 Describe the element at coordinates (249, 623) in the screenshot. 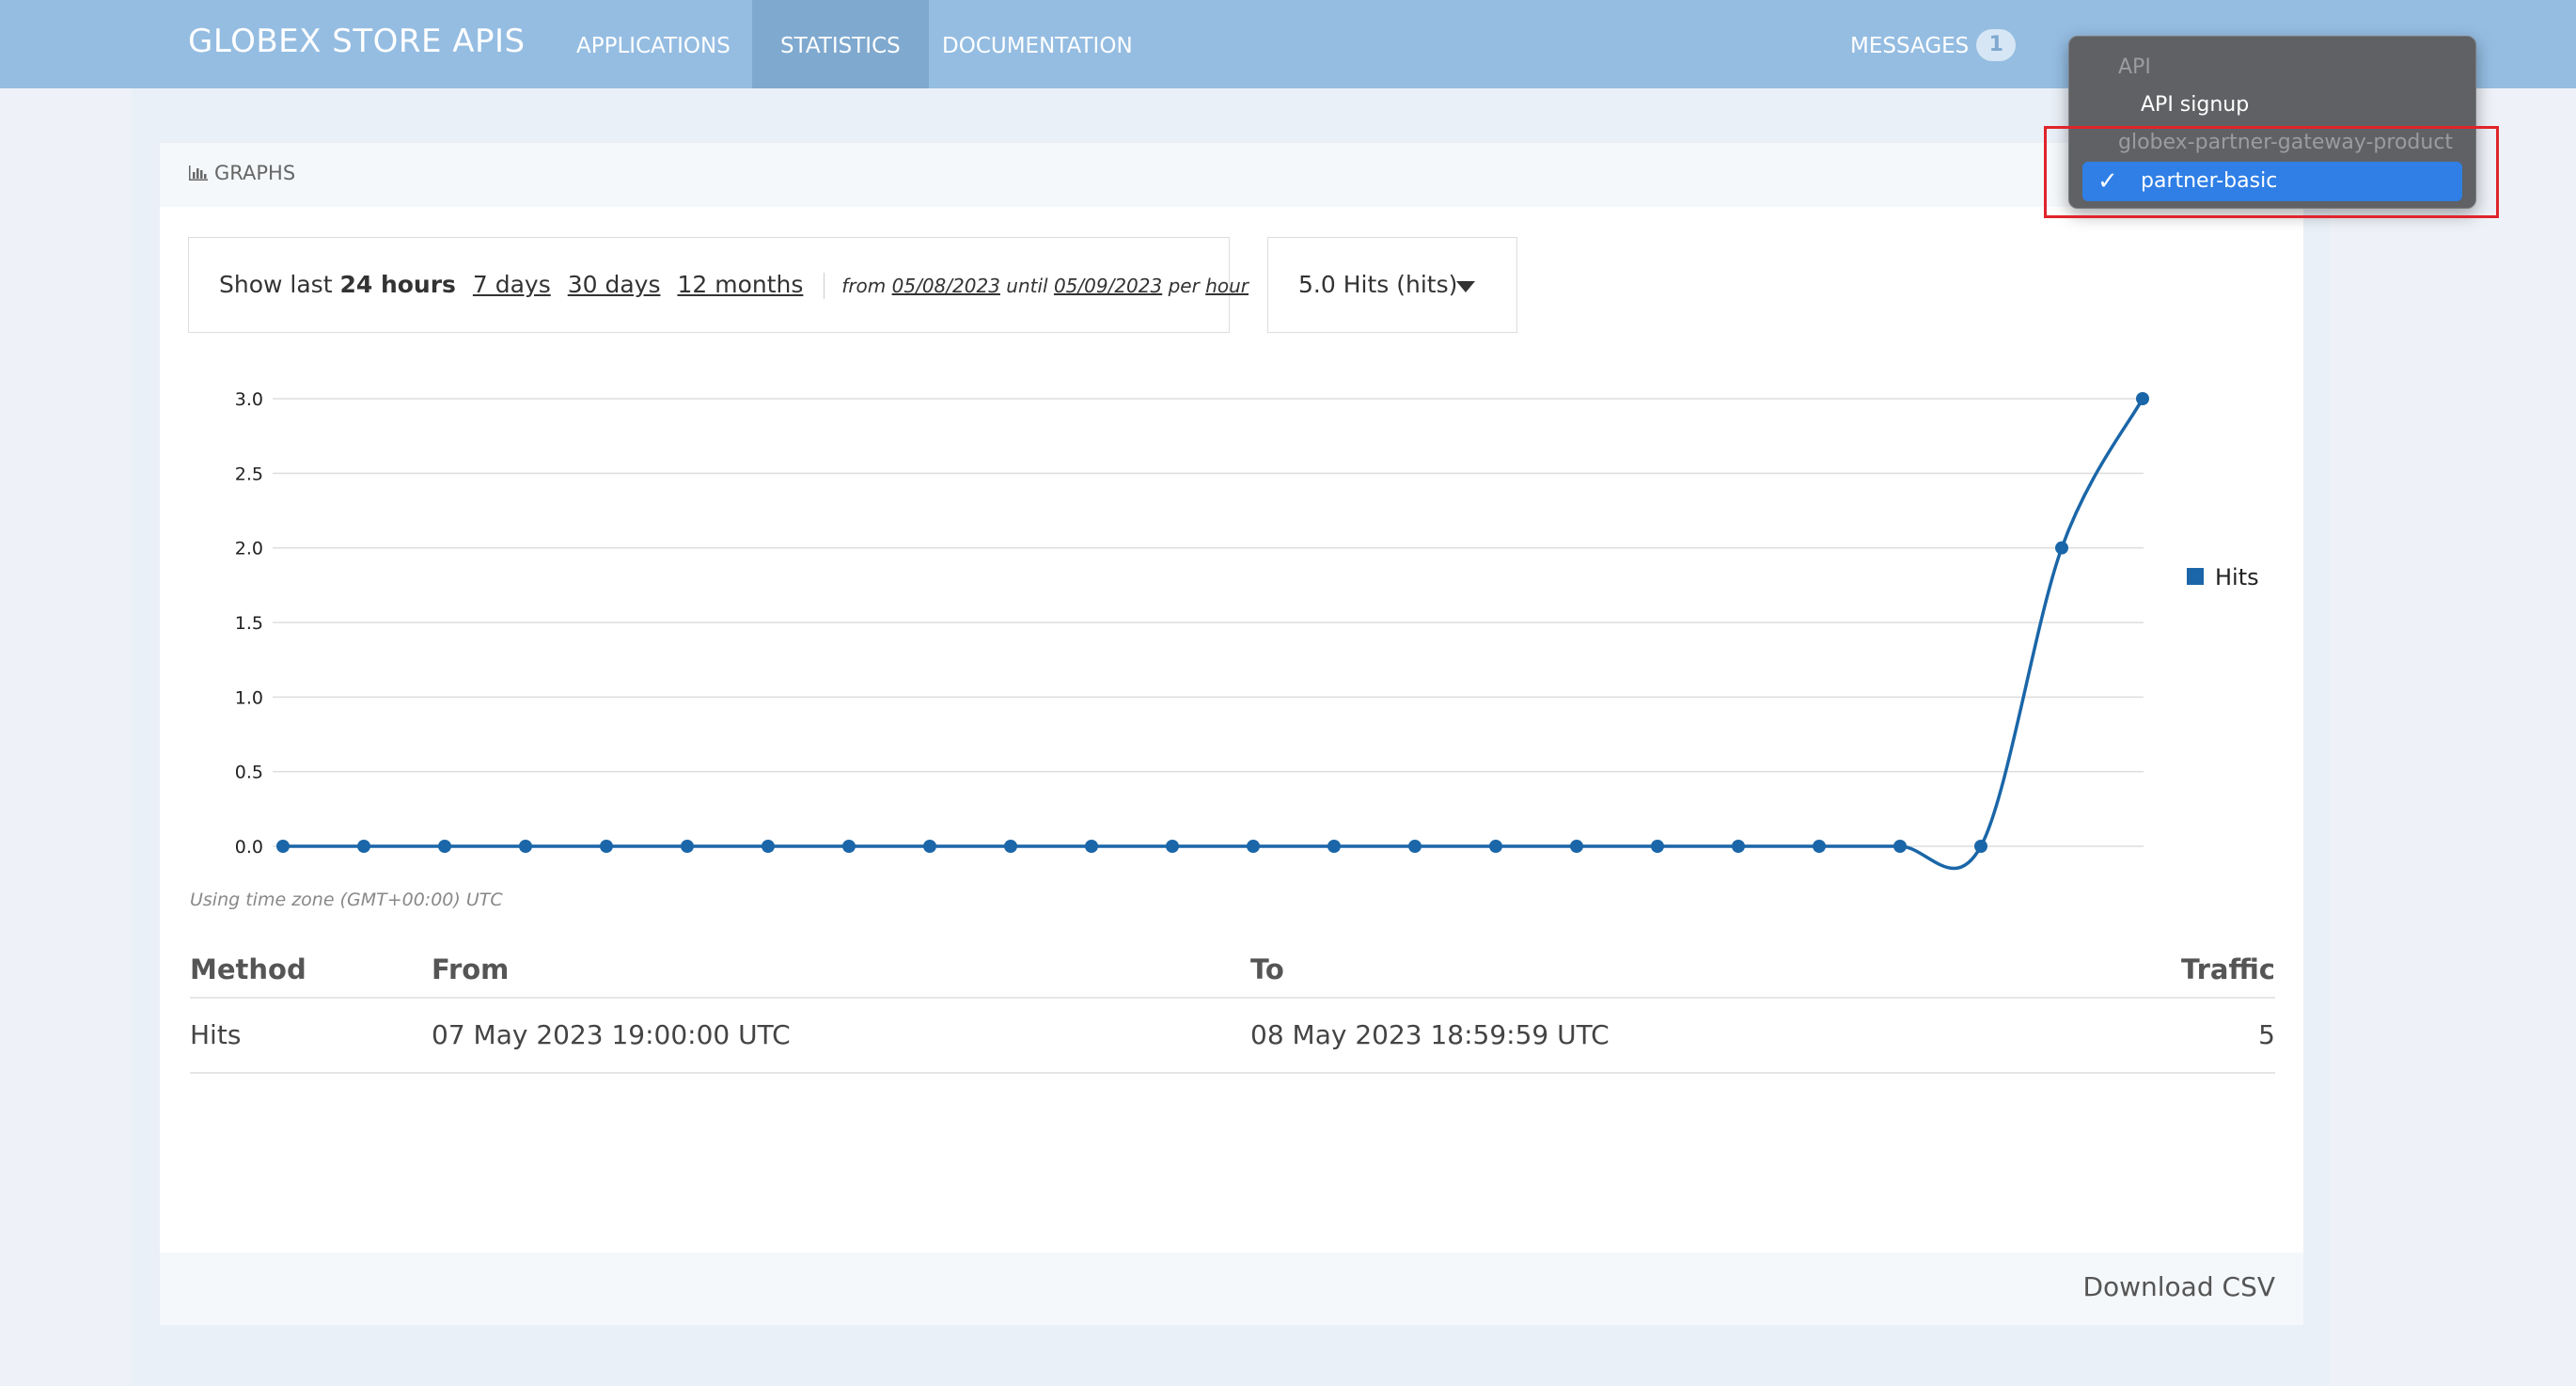

I see `y-tick-label: 1.5` at that location.